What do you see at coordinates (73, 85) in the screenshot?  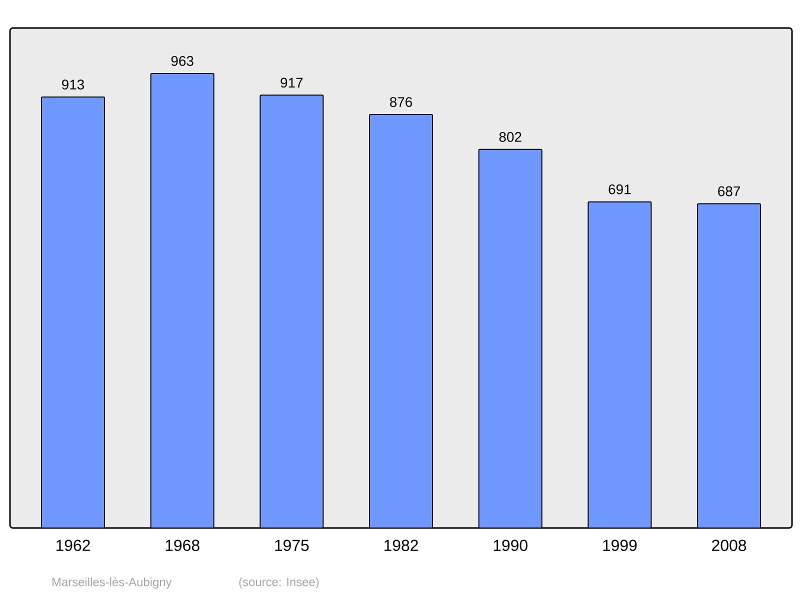 I see `data-label: 913` at bounding box center [73, 85].